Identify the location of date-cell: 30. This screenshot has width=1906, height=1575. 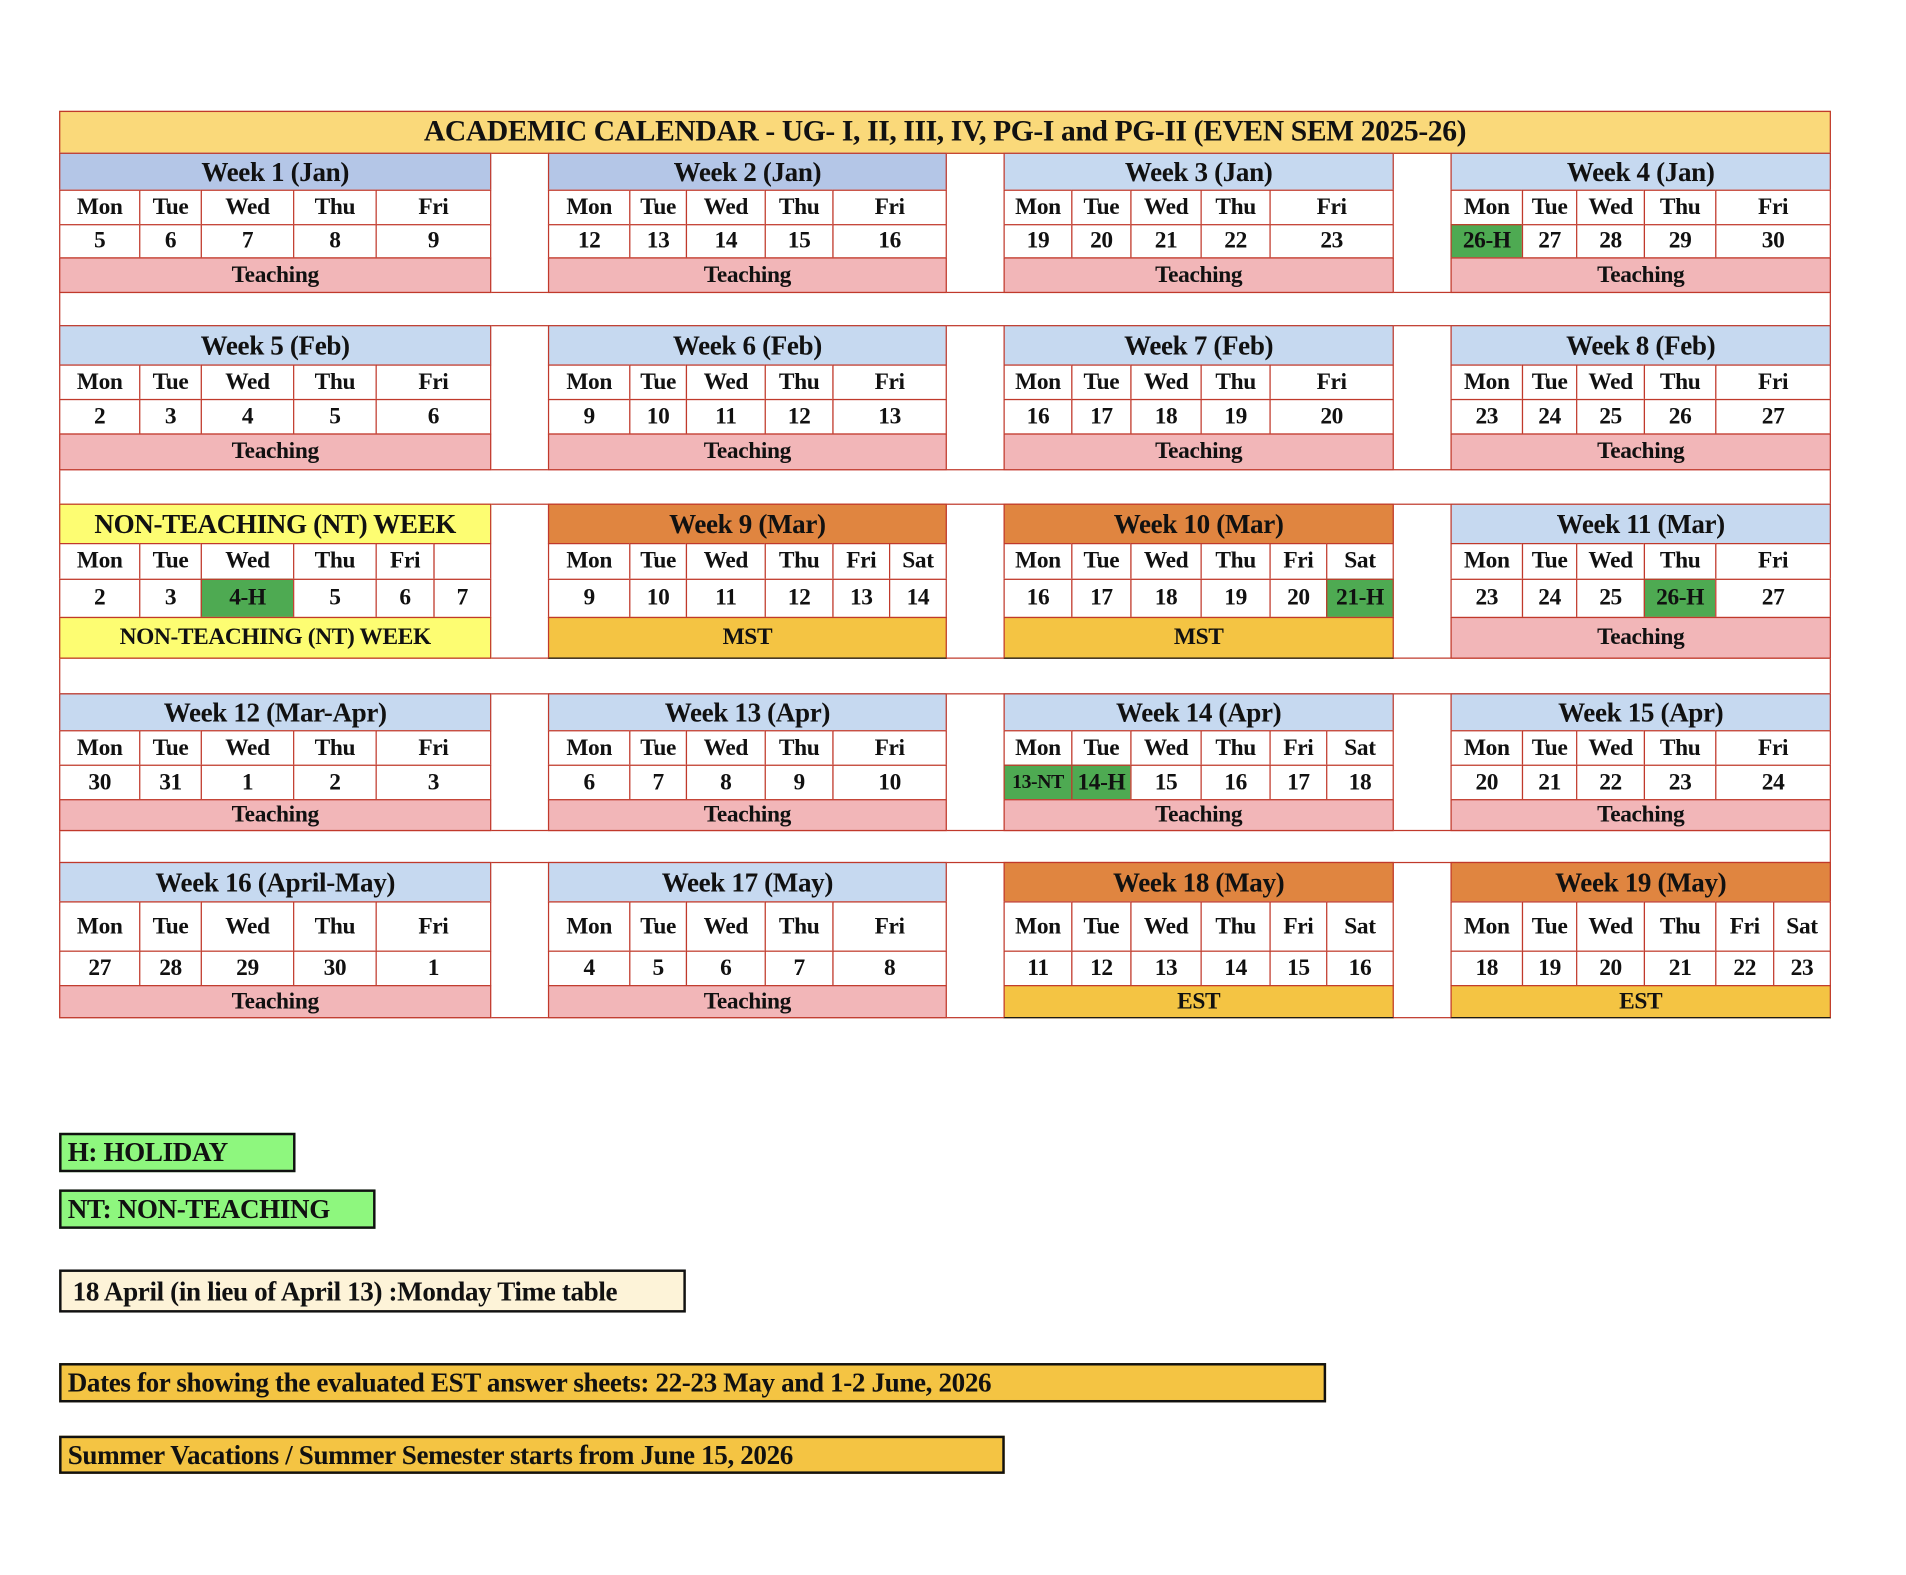
(335, 968).